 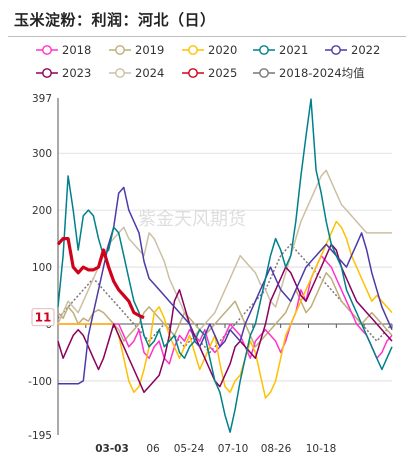 I want to click on x-tick-label: 05-24, so click(x=189, y=449).